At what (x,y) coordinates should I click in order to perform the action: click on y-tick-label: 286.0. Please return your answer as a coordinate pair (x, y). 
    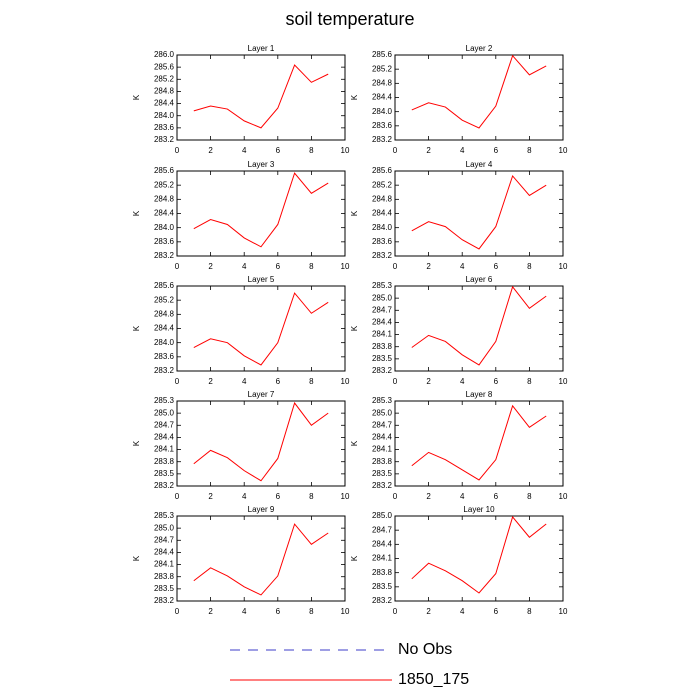
    Looking at the image, I should click on (164, 54).